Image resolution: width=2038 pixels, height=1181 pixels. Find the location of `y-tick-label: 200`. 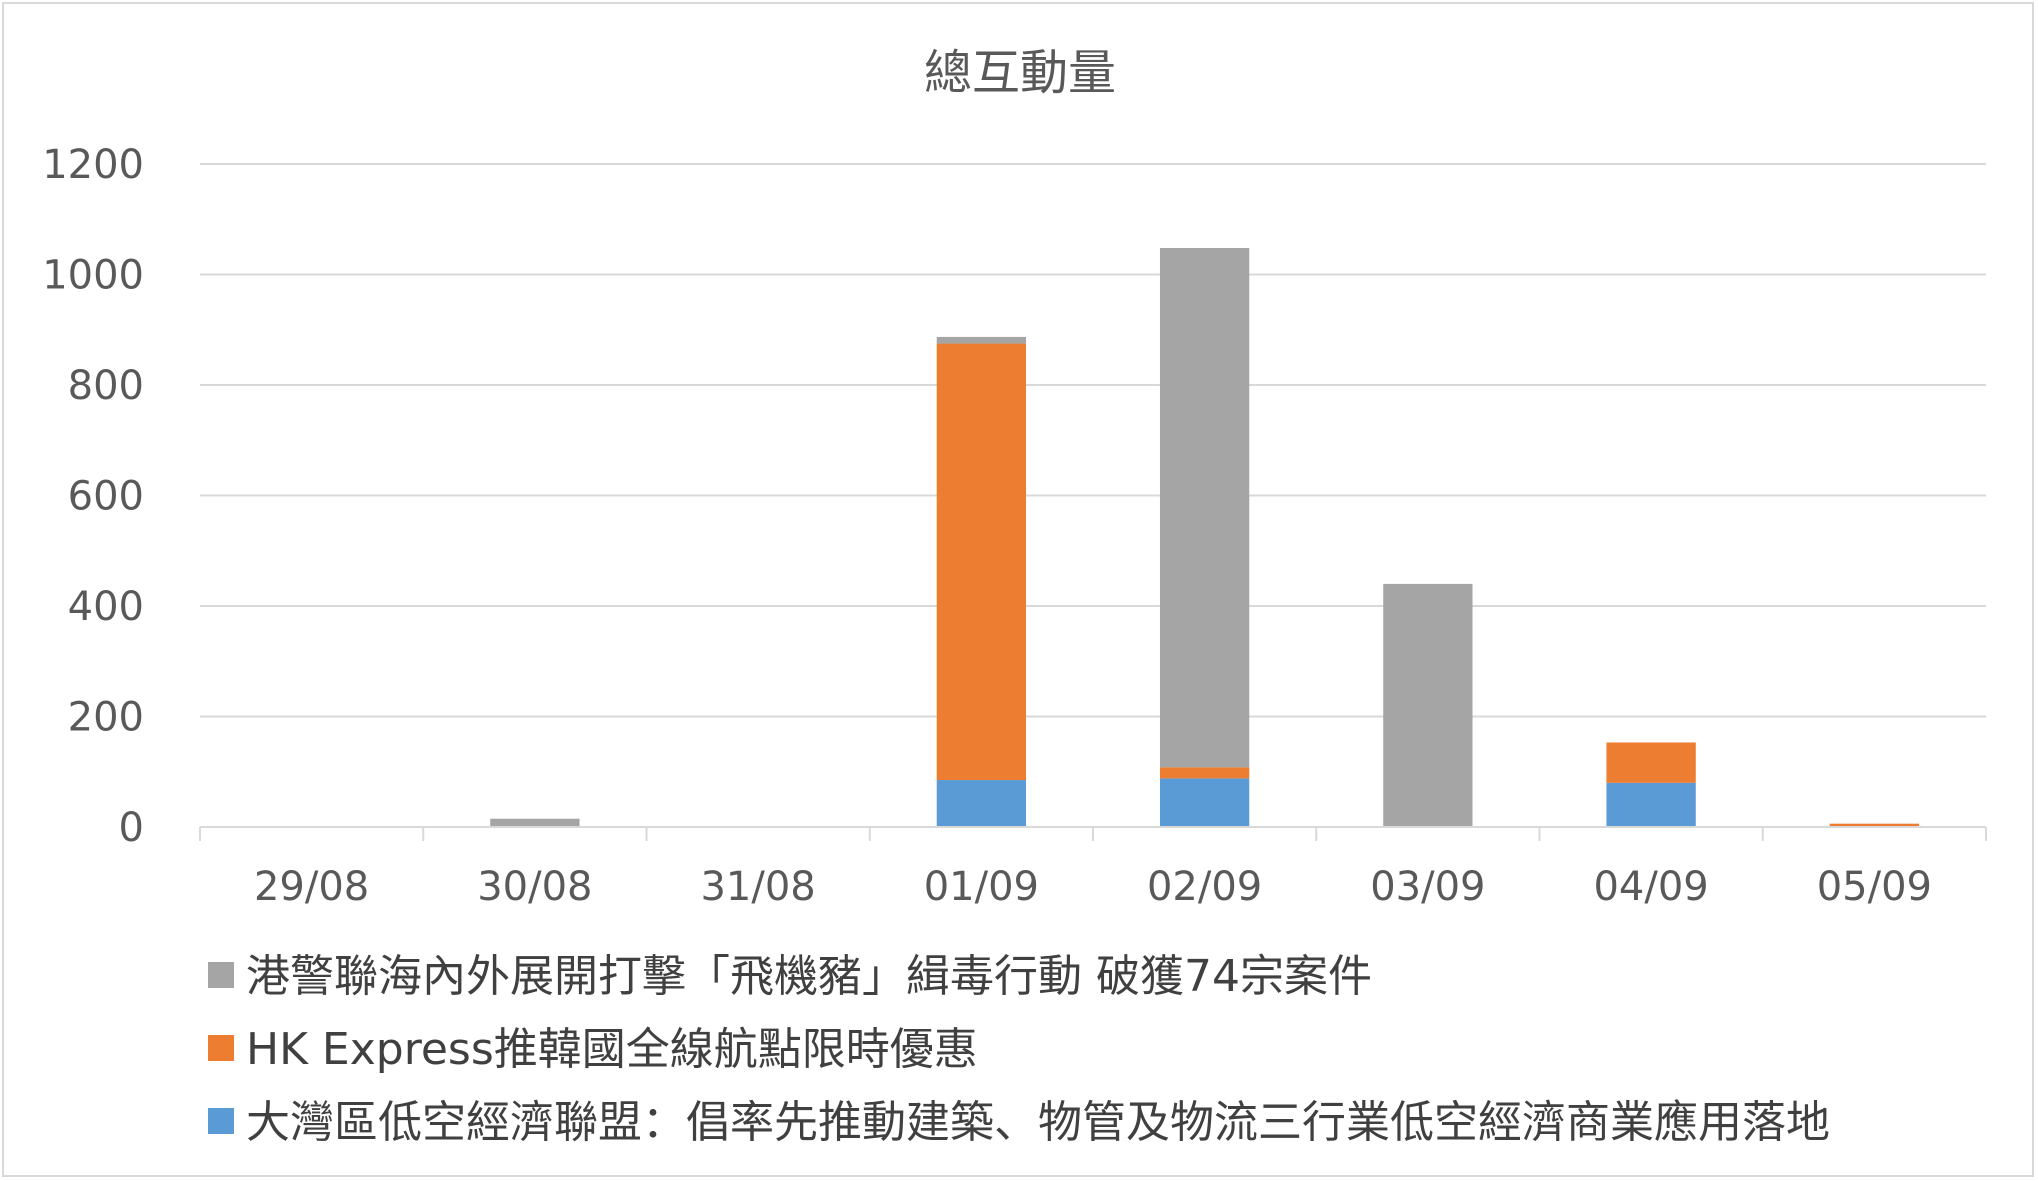

y-tick-label: 200 is located at coordinates (106, 718).